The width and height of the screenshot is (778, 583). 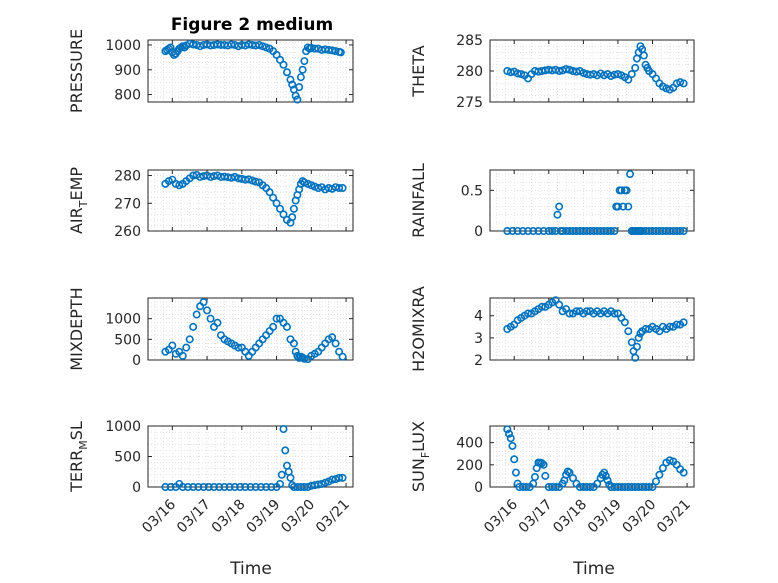 What do you see at coordinates (472, 191) in the screenshot?
I see `y-tick-label: 0.5` at bounding box center [472, 191].